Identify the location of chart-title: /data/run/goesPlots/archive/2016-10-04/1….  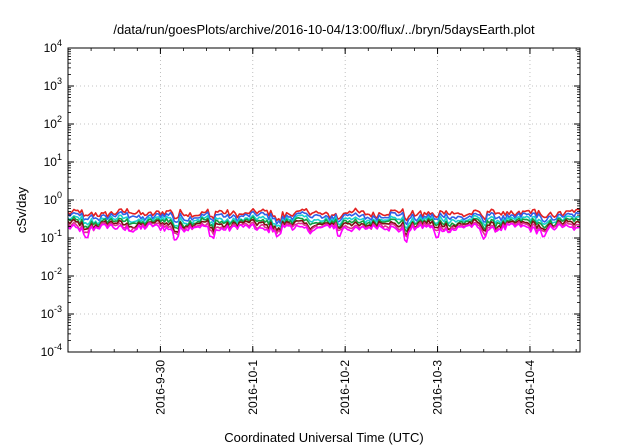
(324, 29).